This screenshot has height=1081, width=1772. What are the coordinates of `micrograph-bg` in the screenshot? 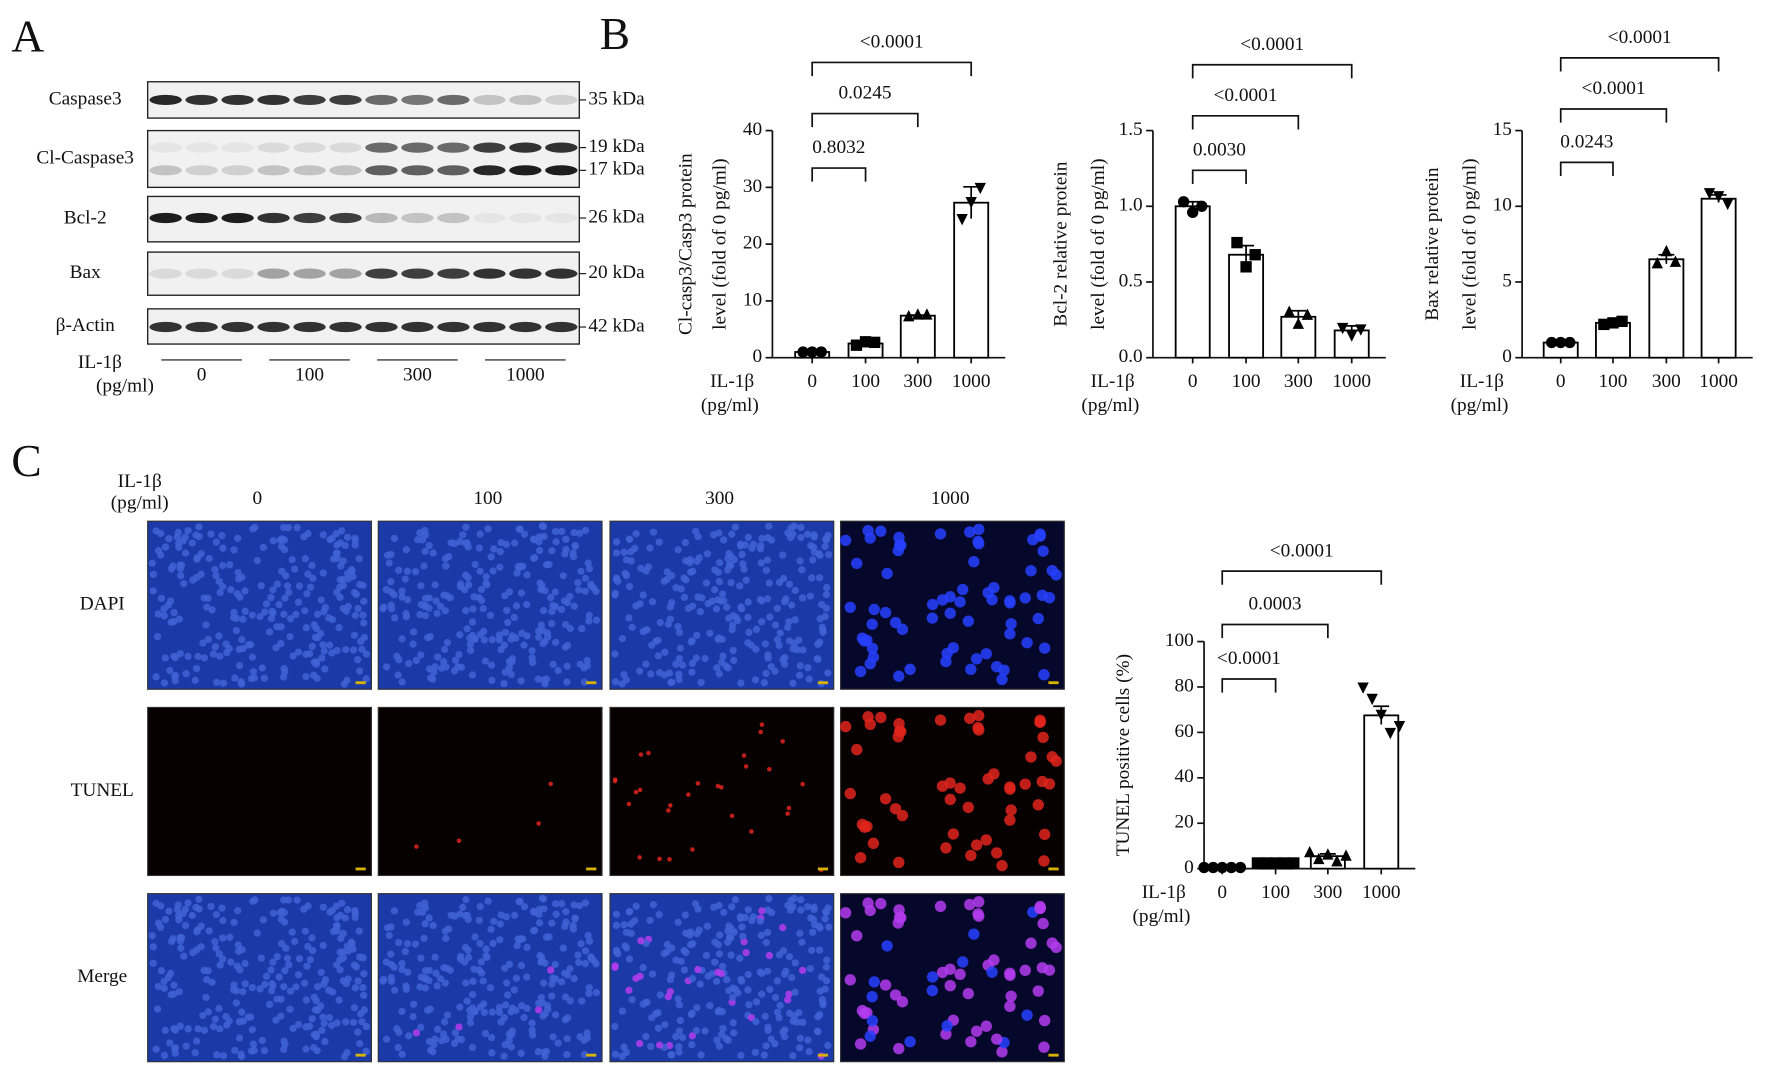 It's located at (260, 605).